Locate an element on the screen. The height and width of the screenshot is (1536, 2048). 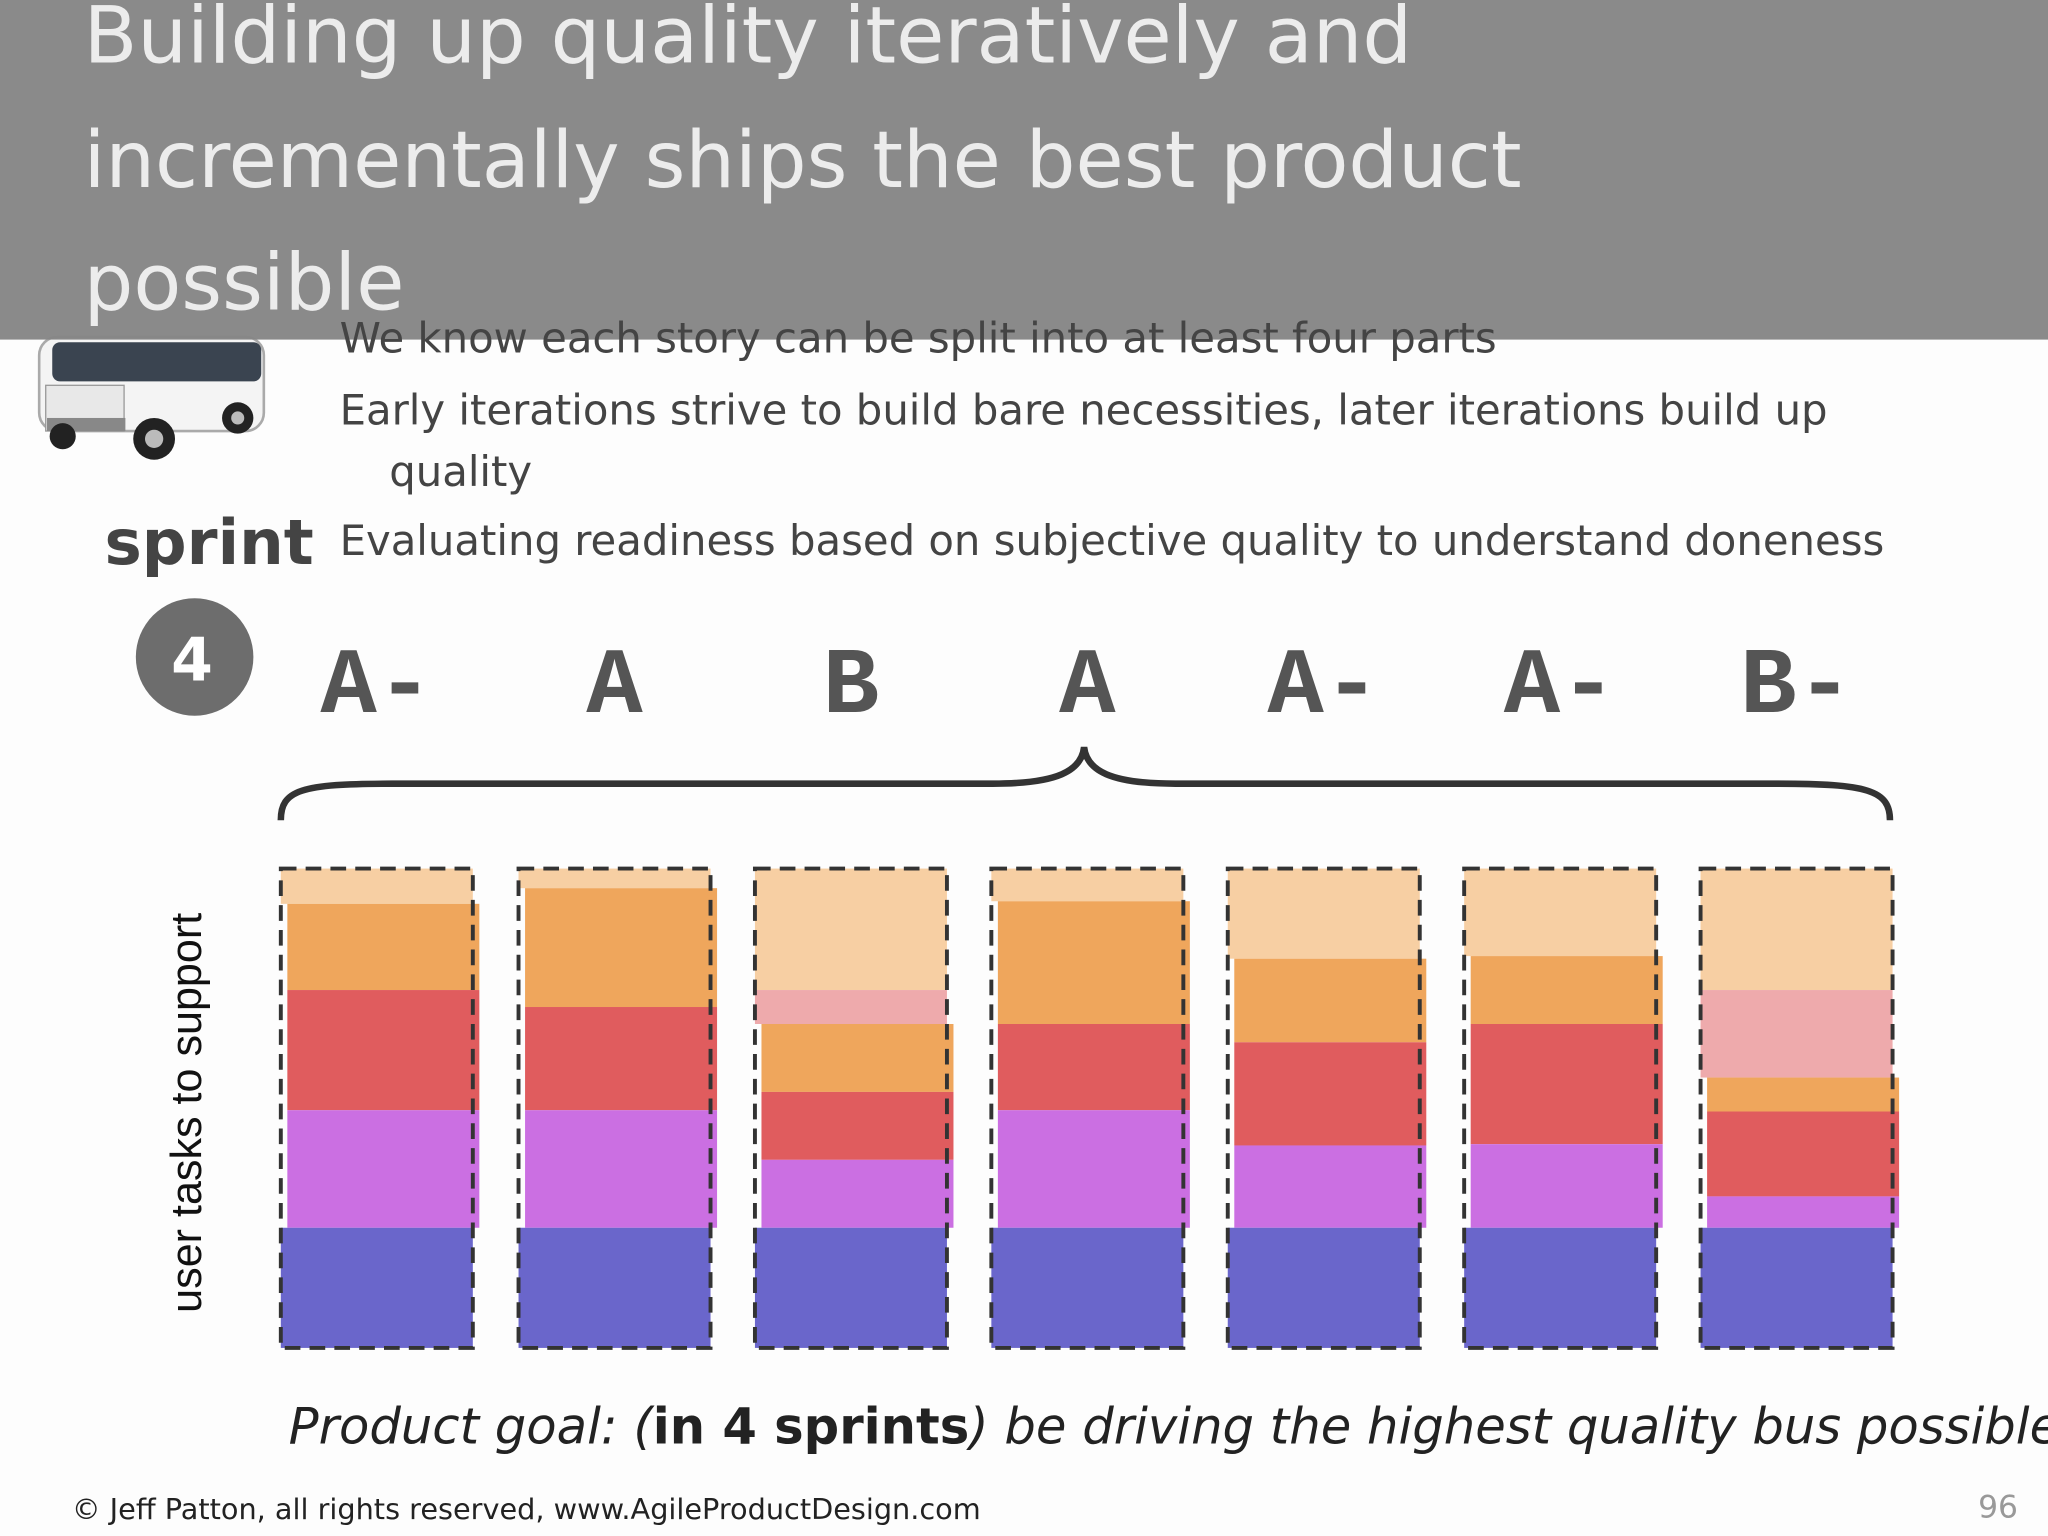
title-line: incrementally ships the best product is located at coordinates (803, 160).